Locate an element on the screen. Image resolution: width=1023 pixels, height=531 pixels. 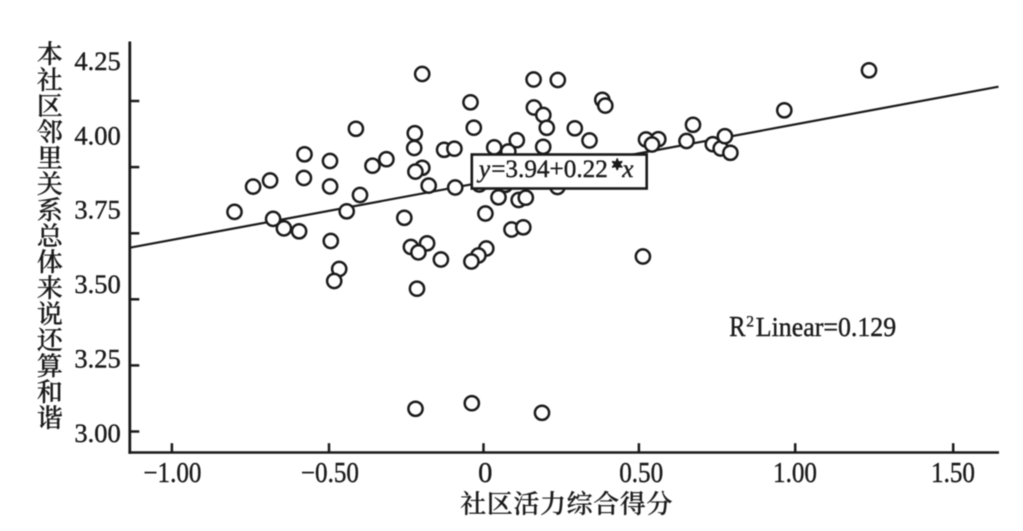
svg-text: 3.50 is located at coordinates (97, 284).